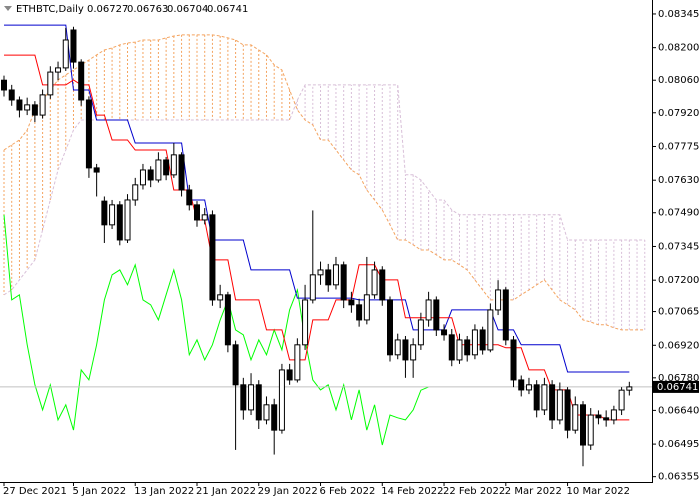 The image size is (700, 500). I want to click on y-tick-label: 0.06780, so click(678, 378).